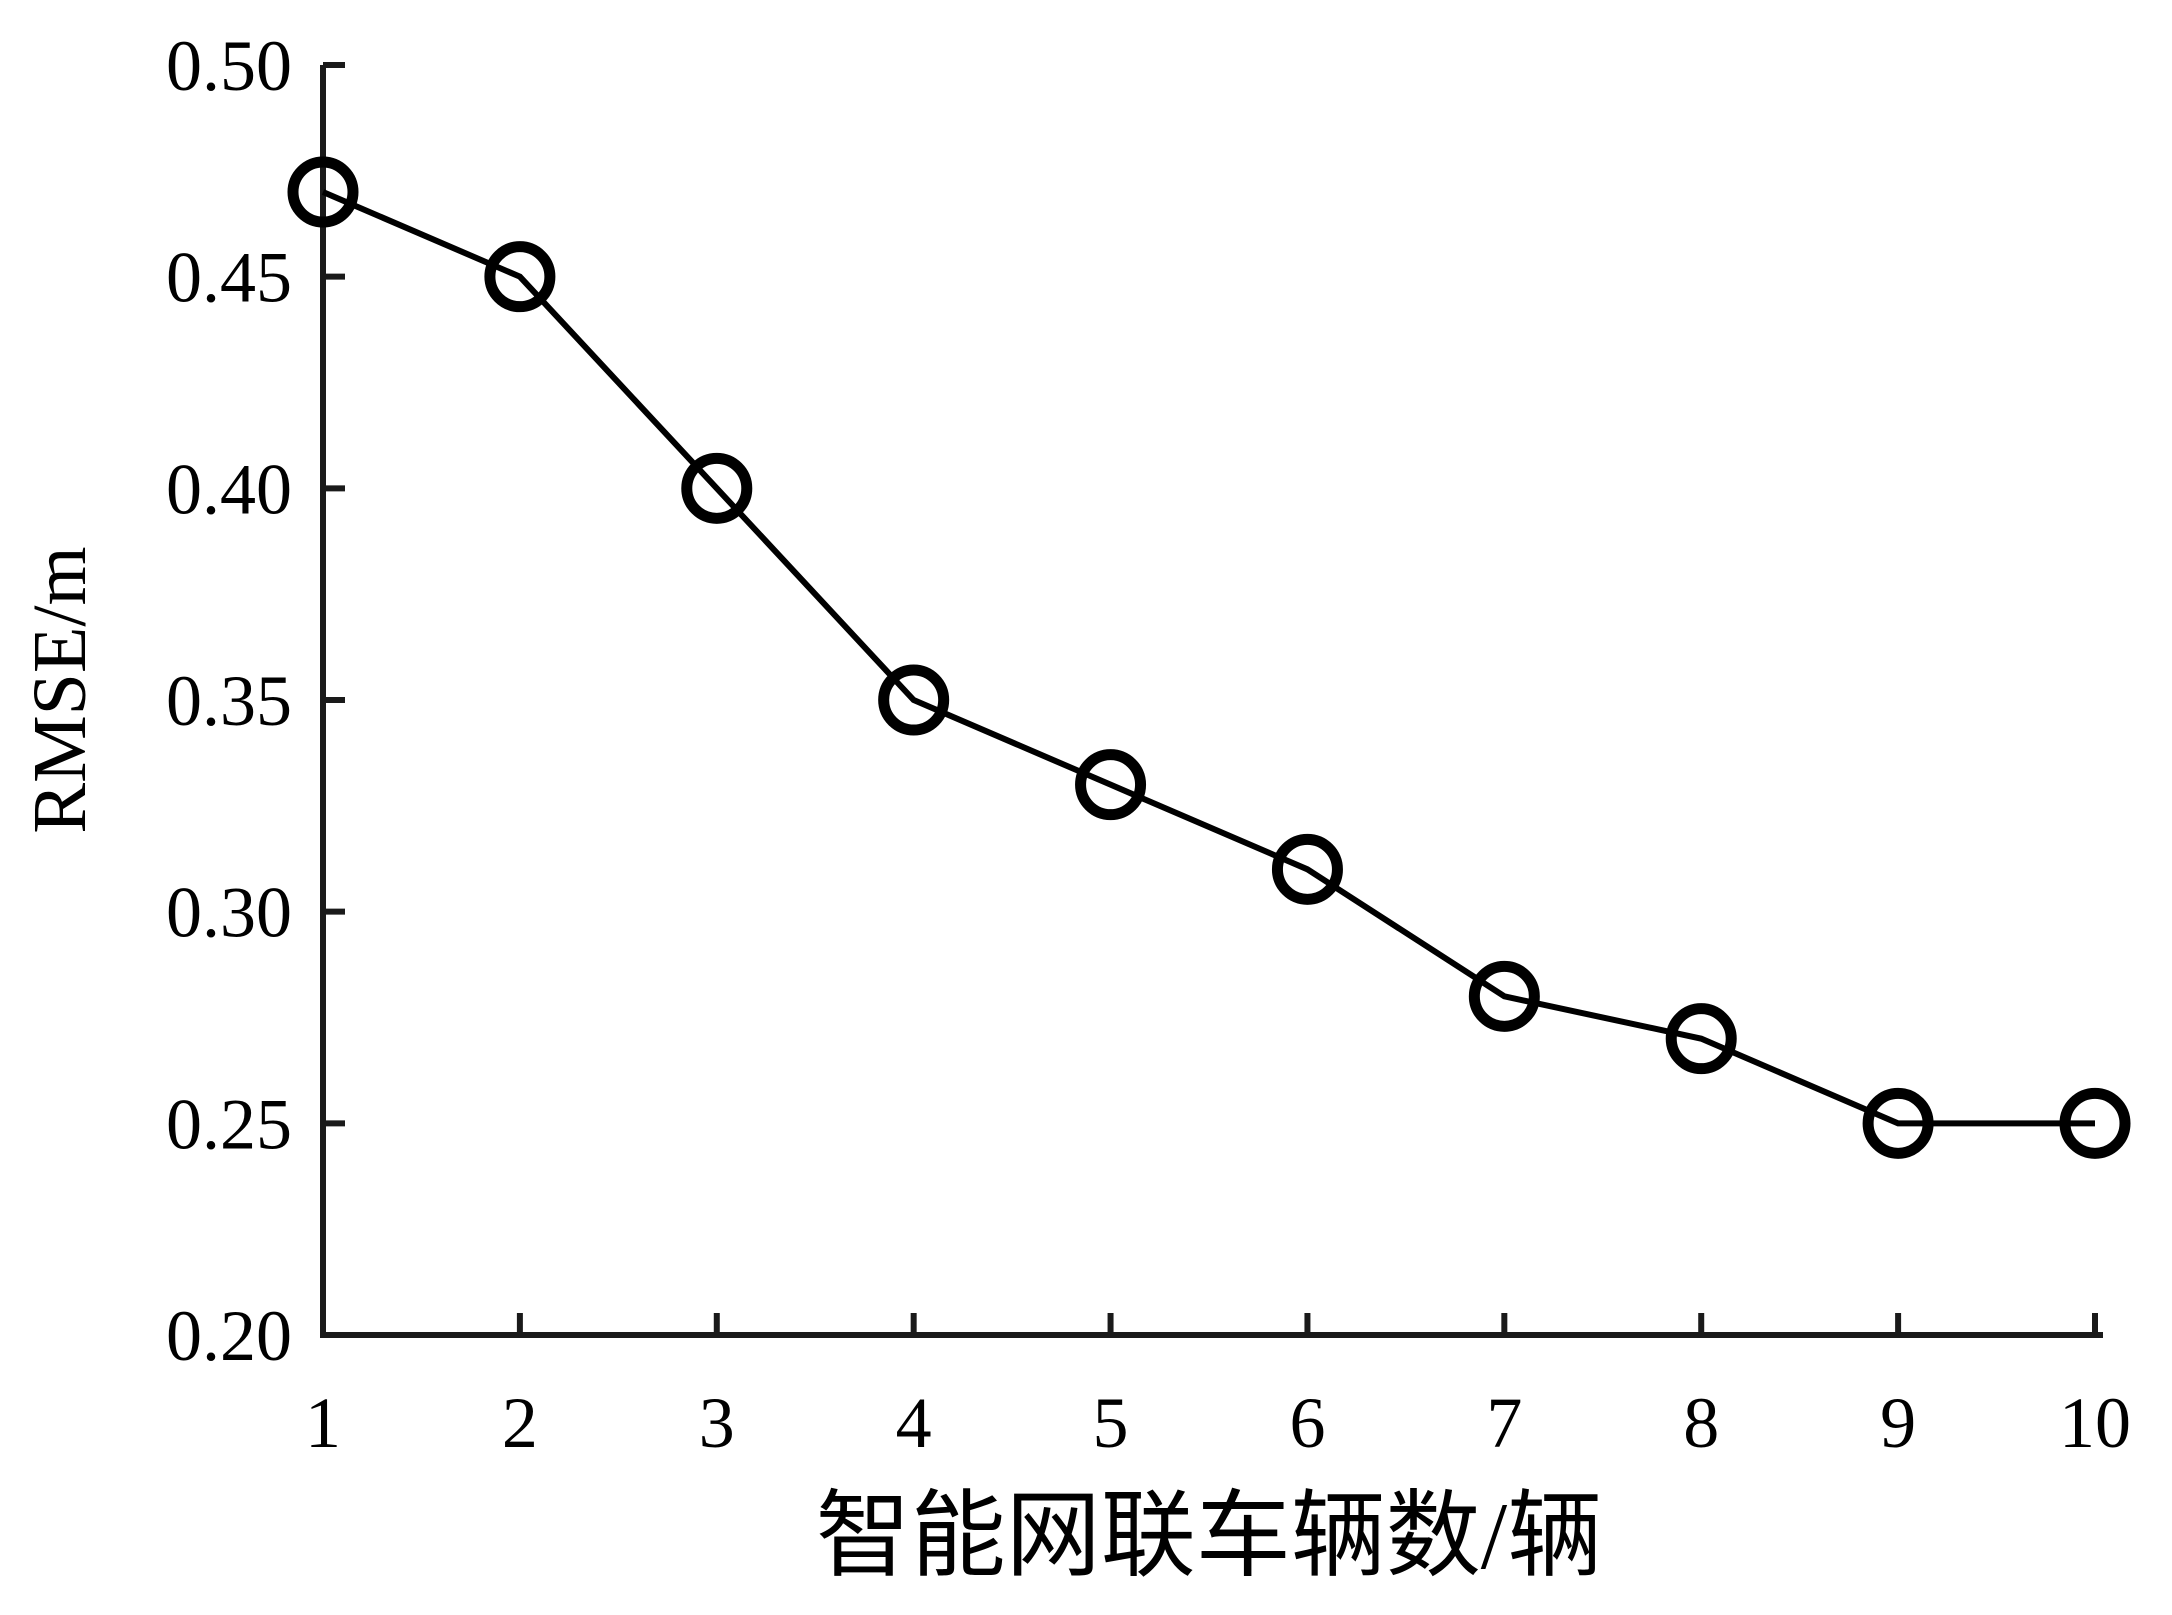 This screenshot has width=2172, height=1615. Describe the element at coordinates (229, 66) in the screenshot. I see `y-tick-label: 0.50` at that location.